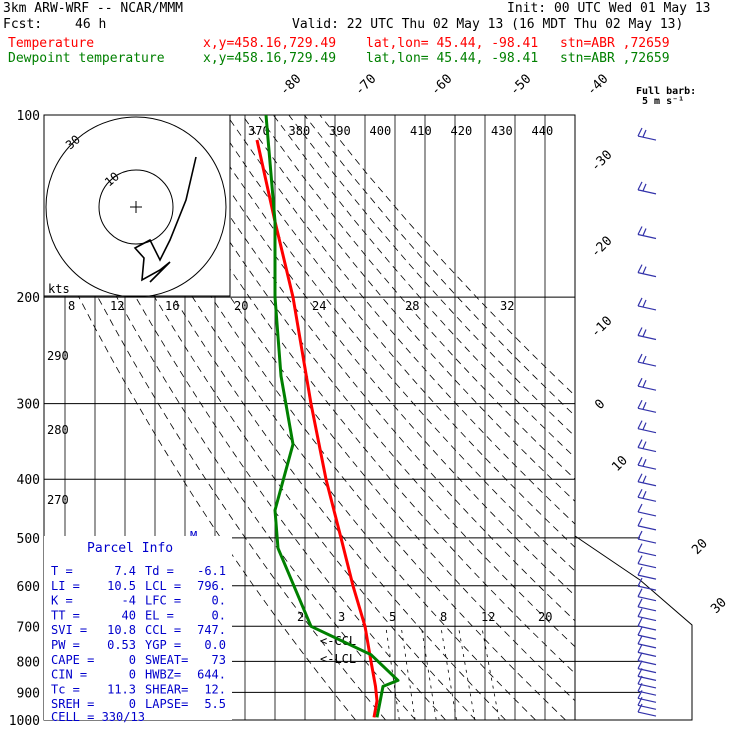  Describe the element at coordinates (211, 586) in the screenshot. I see `parcel-value: 796.` at that location.